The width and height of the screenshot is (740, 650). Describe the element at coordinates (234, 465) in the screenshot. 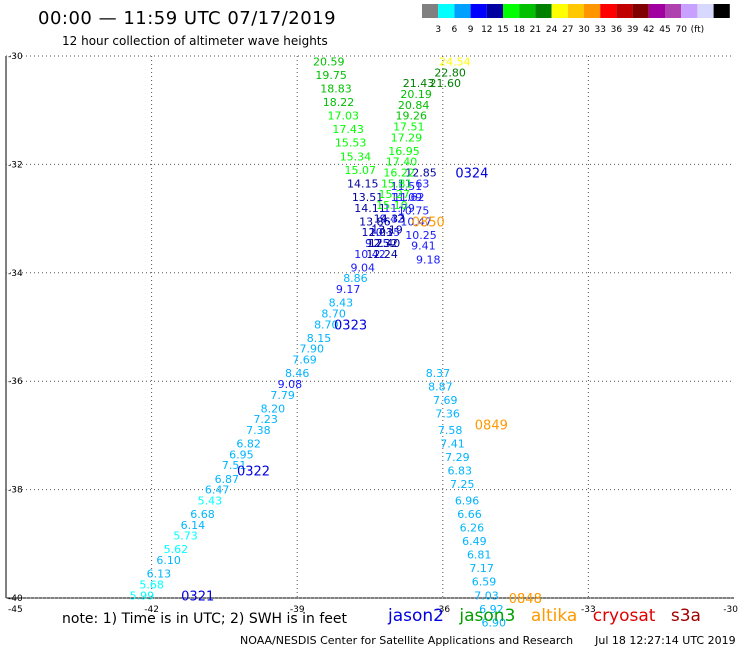

I see `wave-height-value: 7.51` at that location.